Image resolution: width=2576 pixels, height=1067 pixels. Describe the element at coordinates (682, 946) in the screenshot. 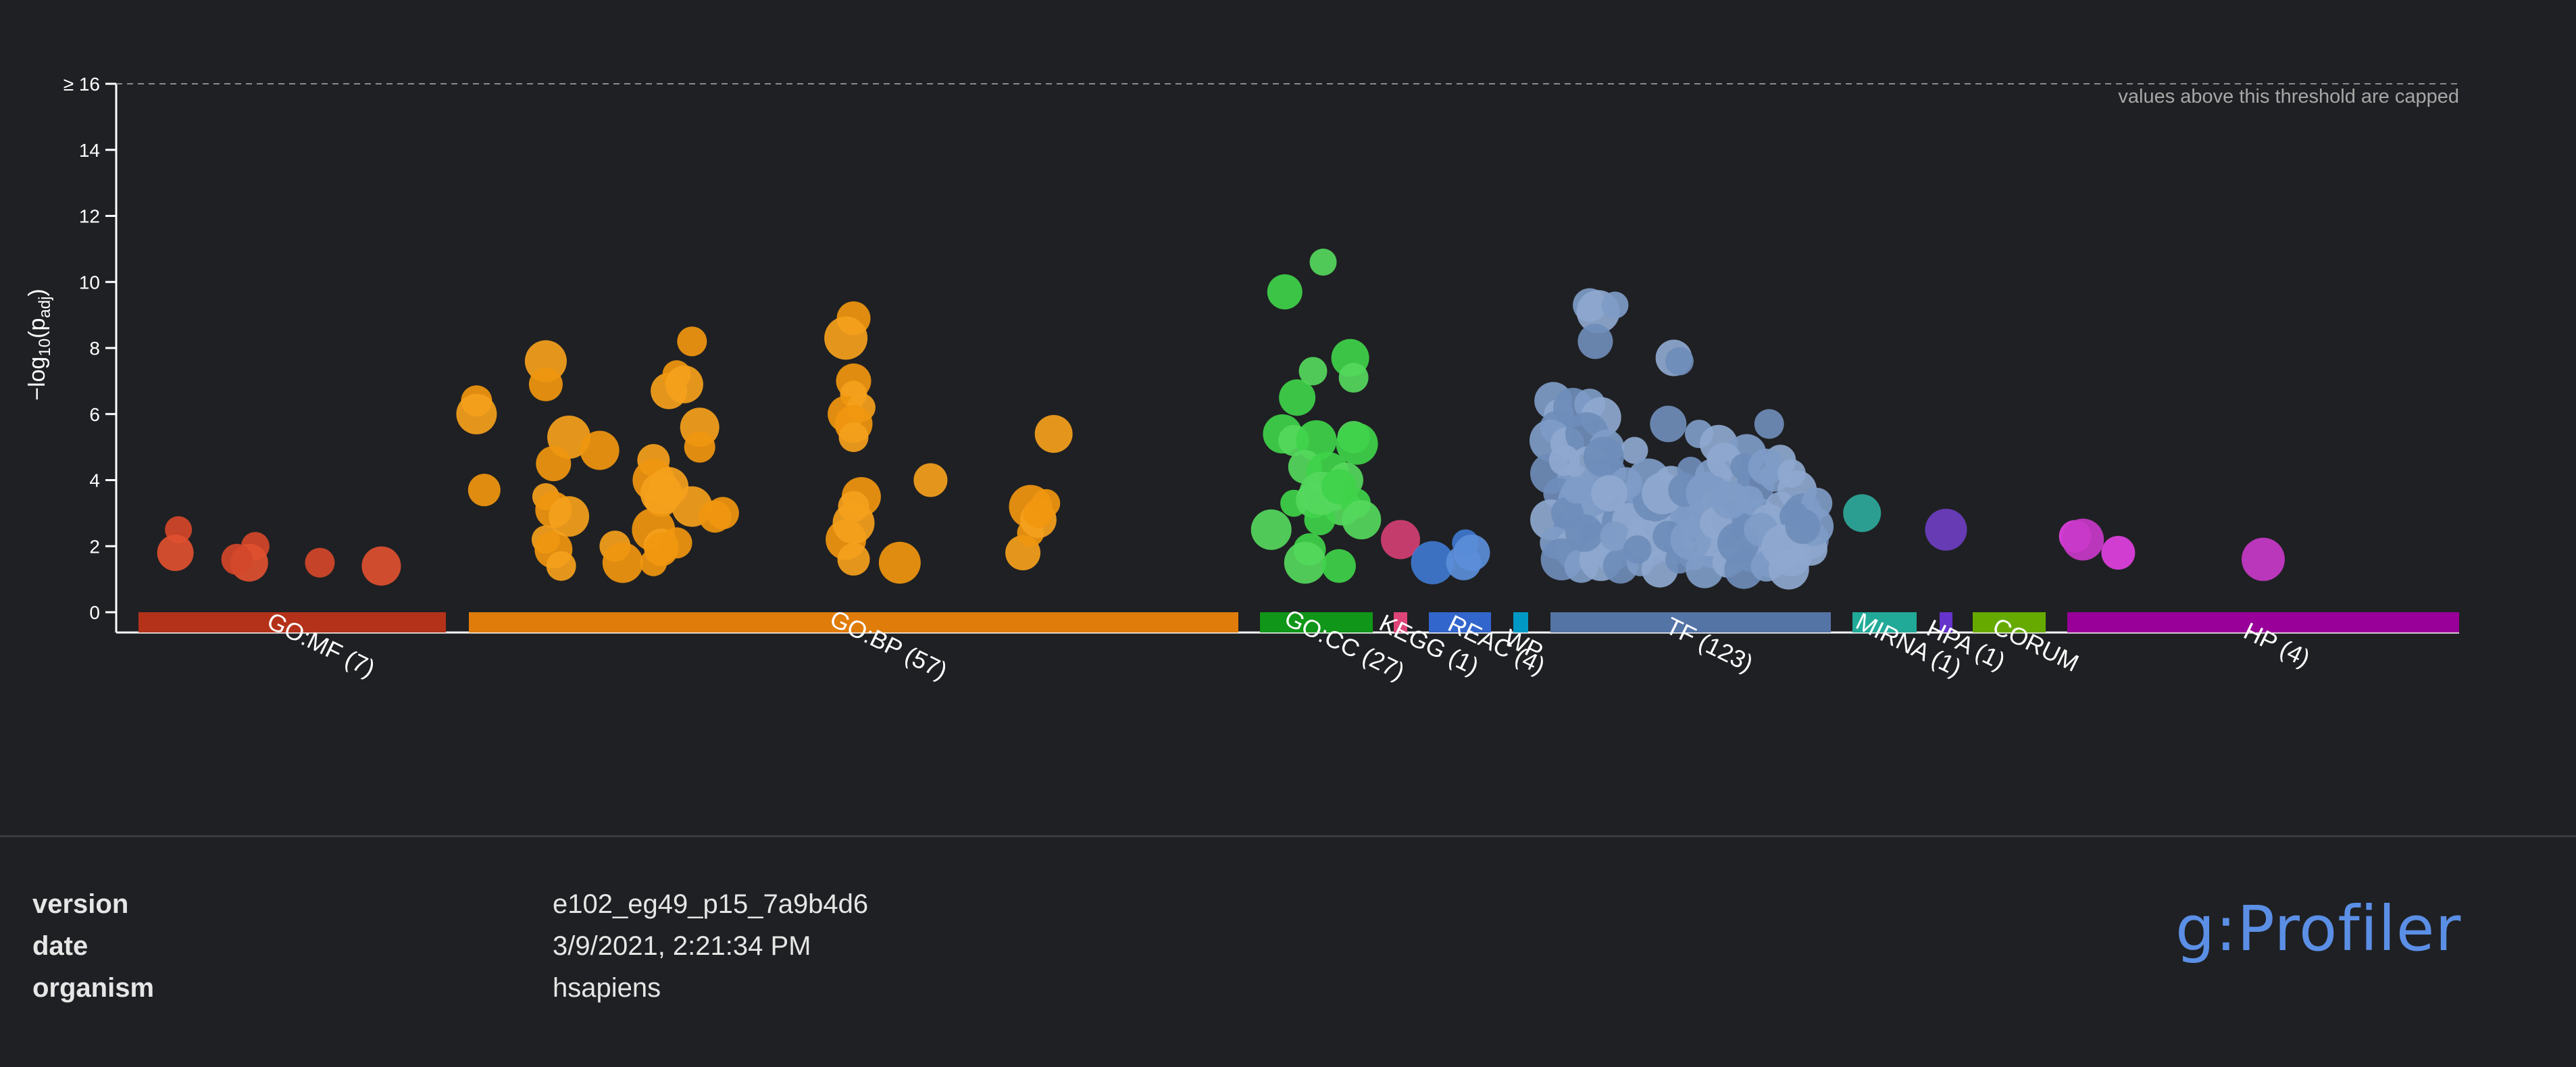

I see `meta-value-date: 3/9/2021, 2:21:34 PM` at that location.